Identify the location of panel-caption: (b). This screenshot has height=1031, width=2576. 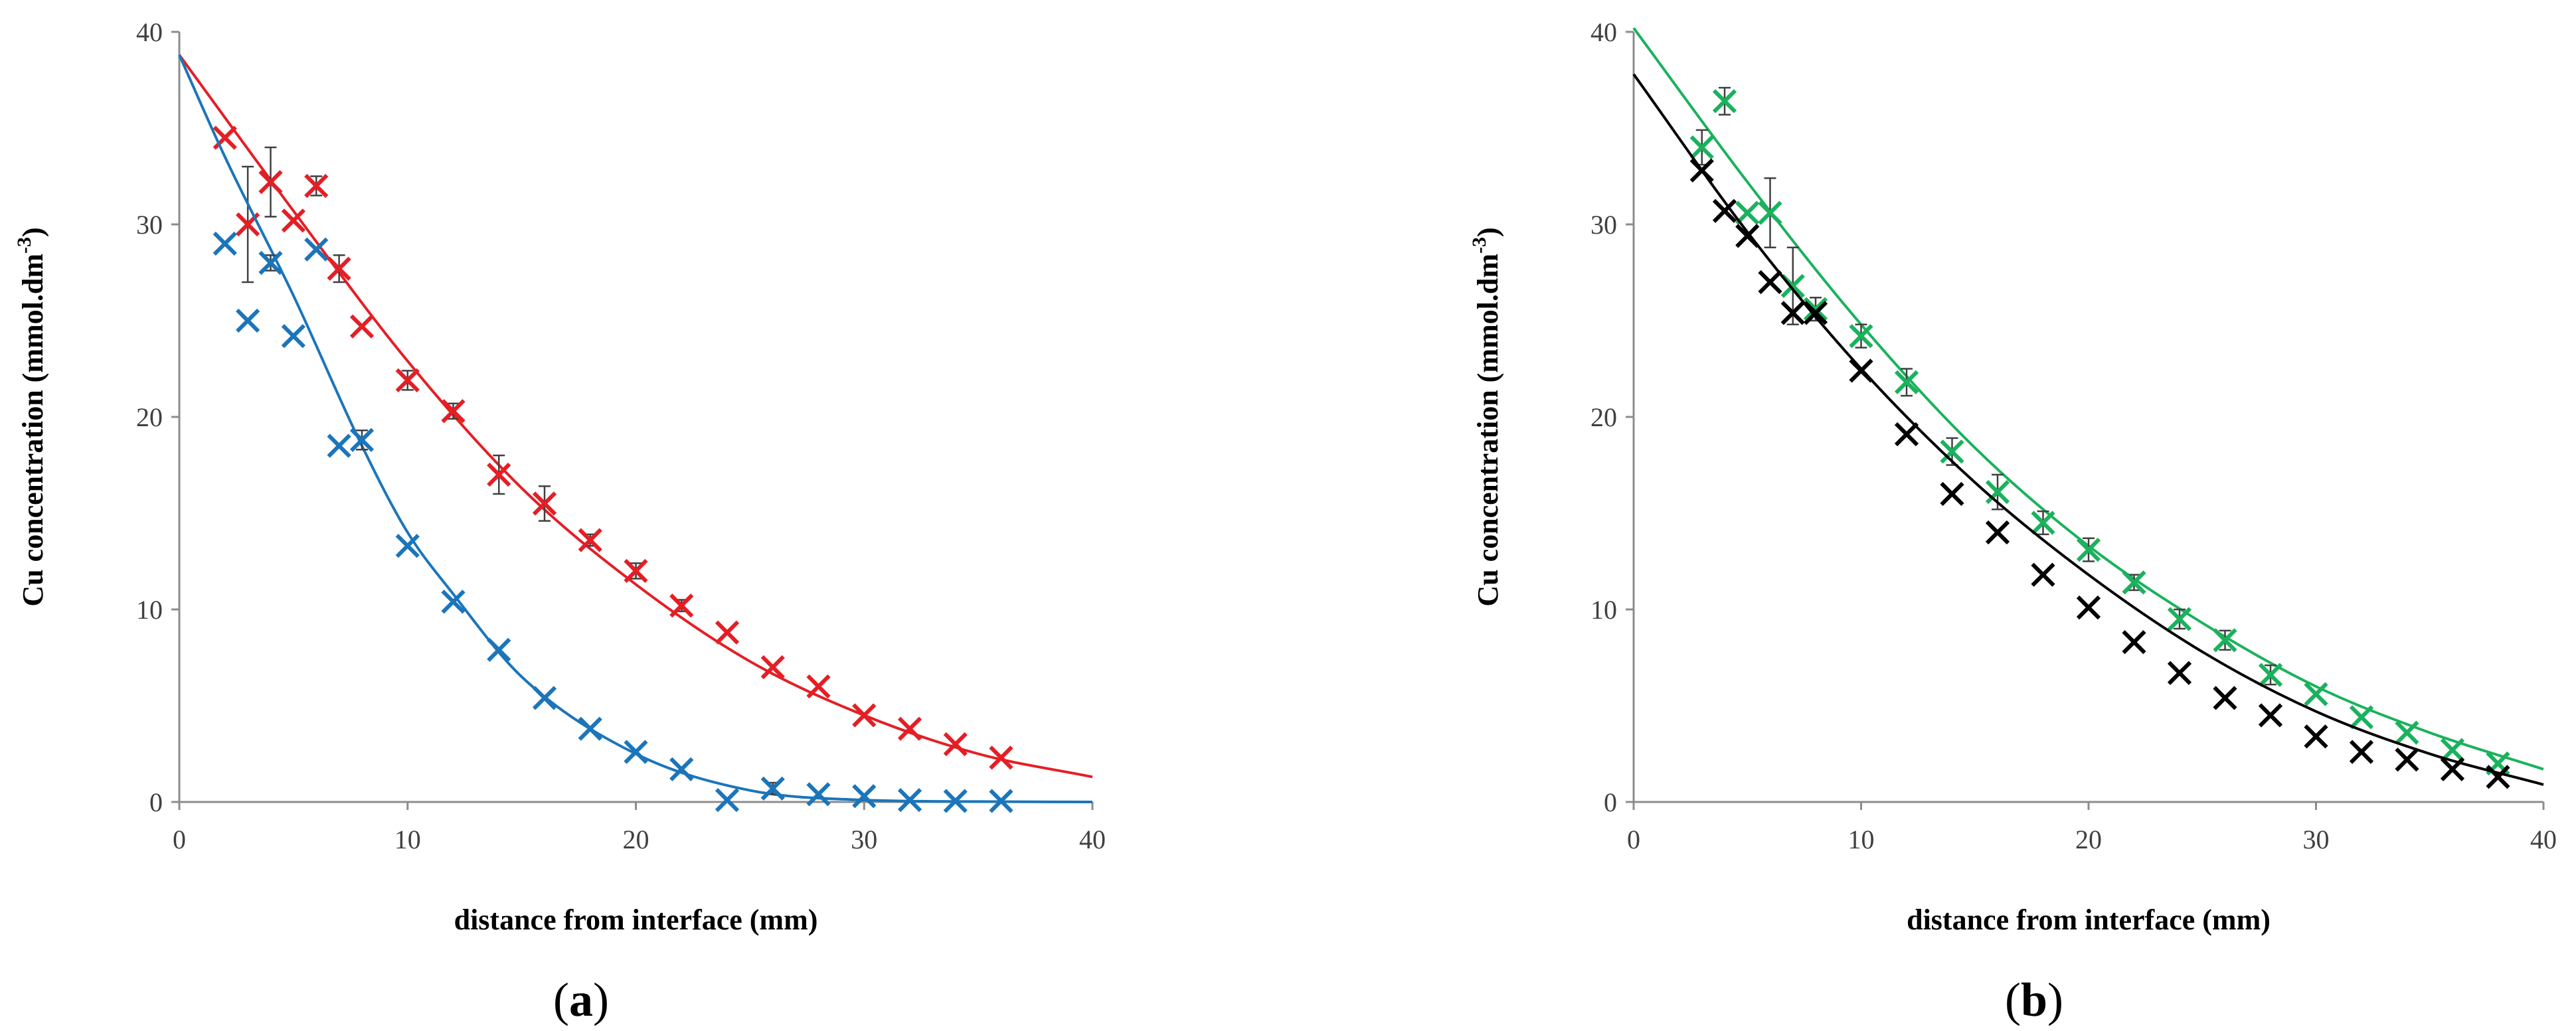
(2034, 999).